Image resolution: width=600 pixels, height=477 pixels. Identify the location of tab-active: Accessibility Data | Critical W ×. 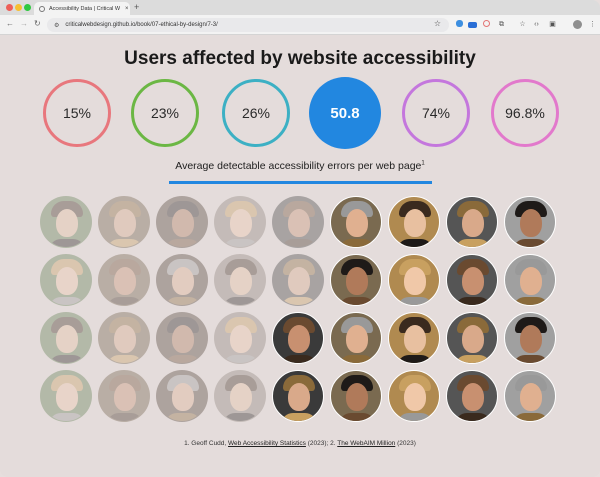
(82, 8).